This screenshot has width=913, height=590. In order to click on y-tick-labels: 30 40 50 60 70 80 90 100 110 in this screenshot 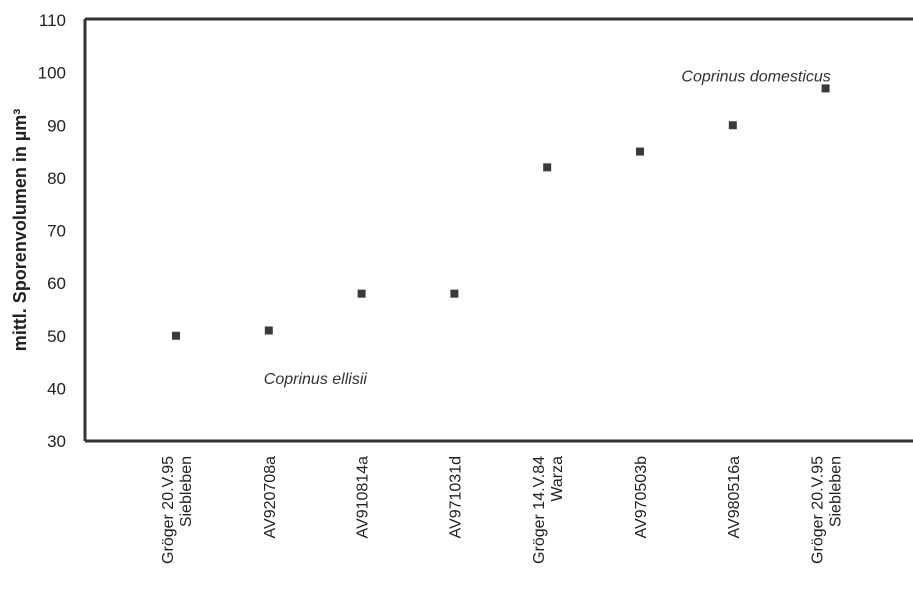, I will do `click(52, 231)`.